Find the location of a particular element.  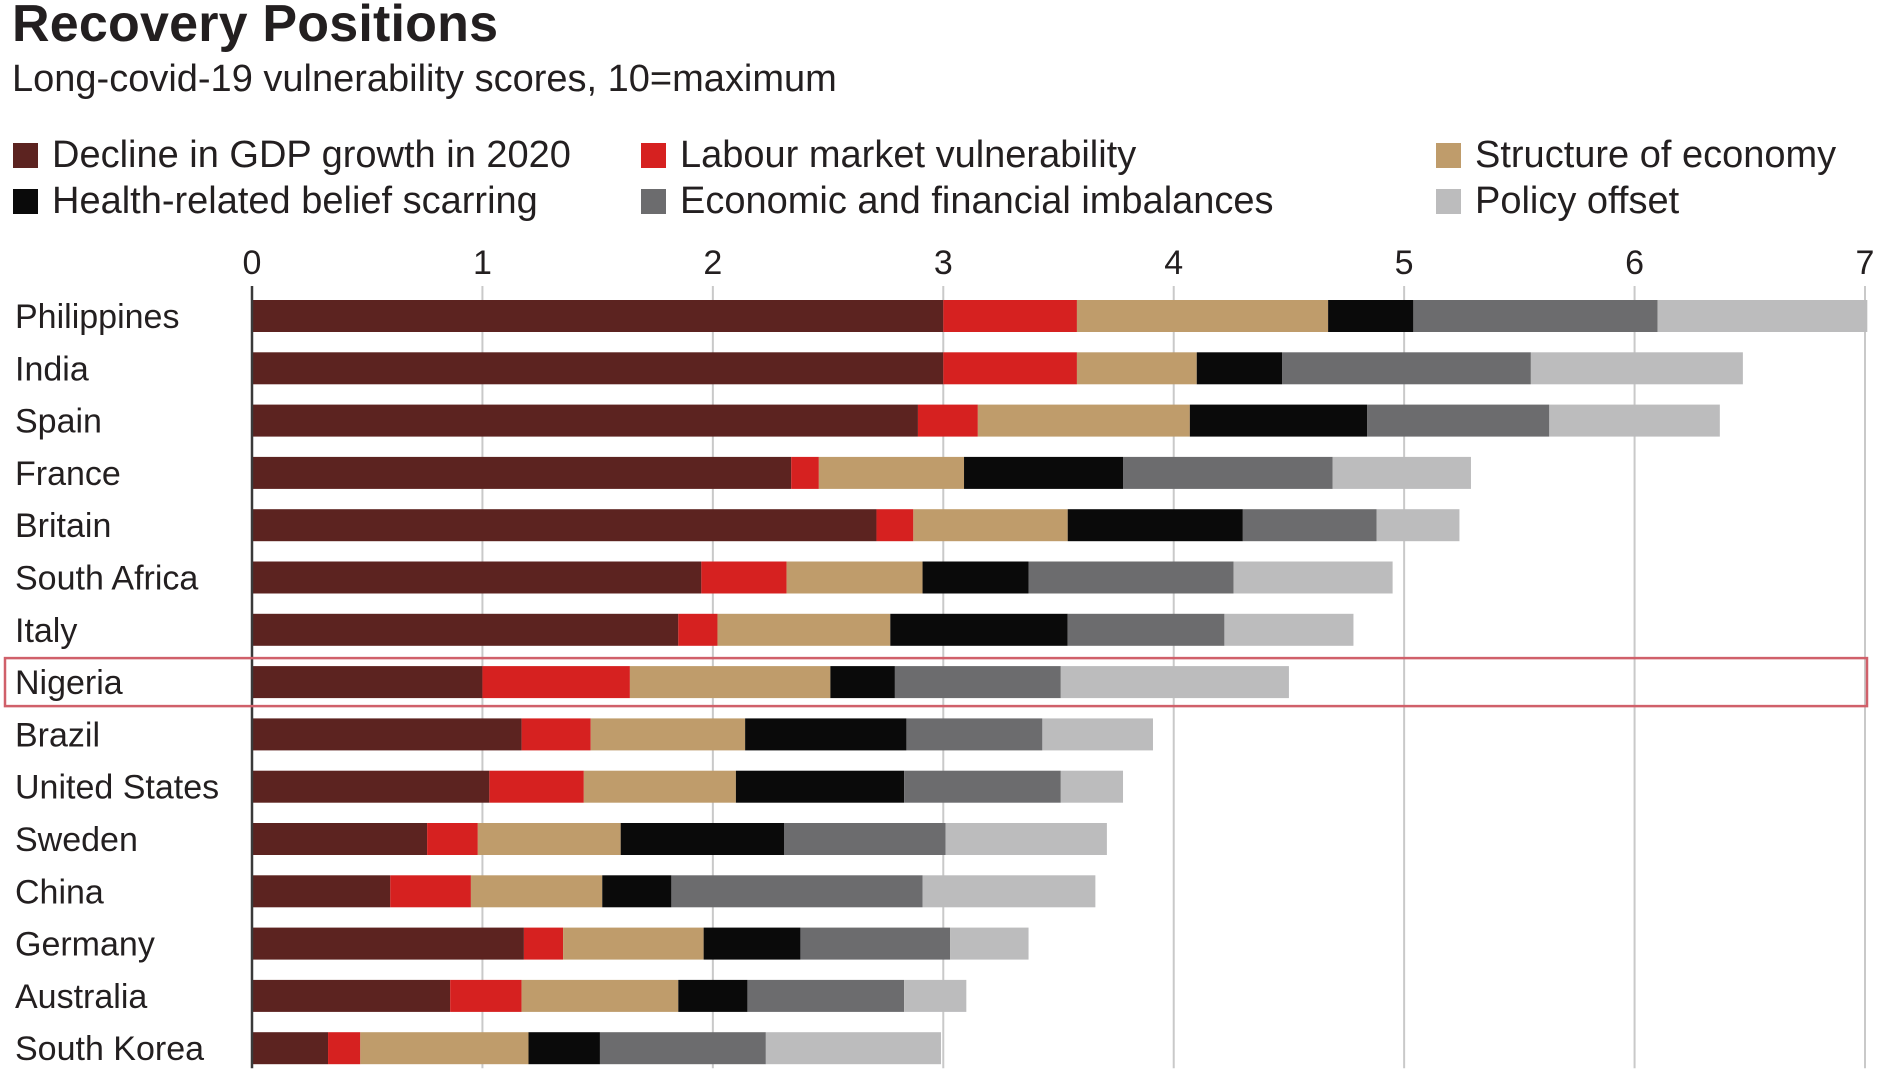

x-tick-label: 4 is located at coordinates (1173, 263).